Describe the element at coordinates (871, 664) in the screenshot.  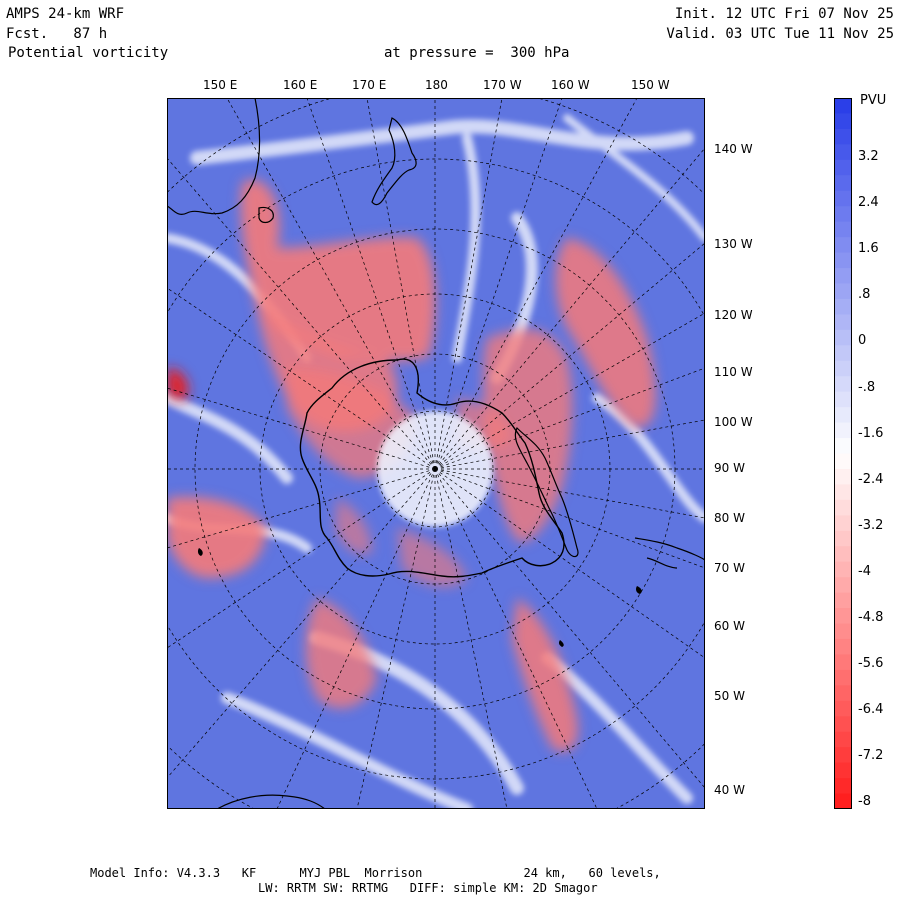
I see `colorbar-tick-label: -5.6` at that location.